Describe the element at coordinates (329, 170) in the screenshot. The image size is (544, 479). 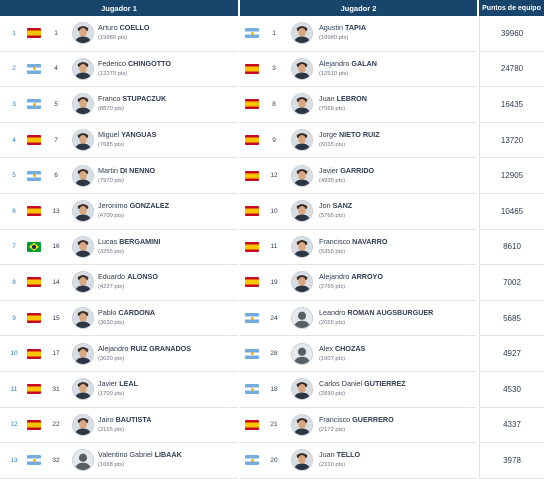
I see `player-first-name: Javier` at that location.